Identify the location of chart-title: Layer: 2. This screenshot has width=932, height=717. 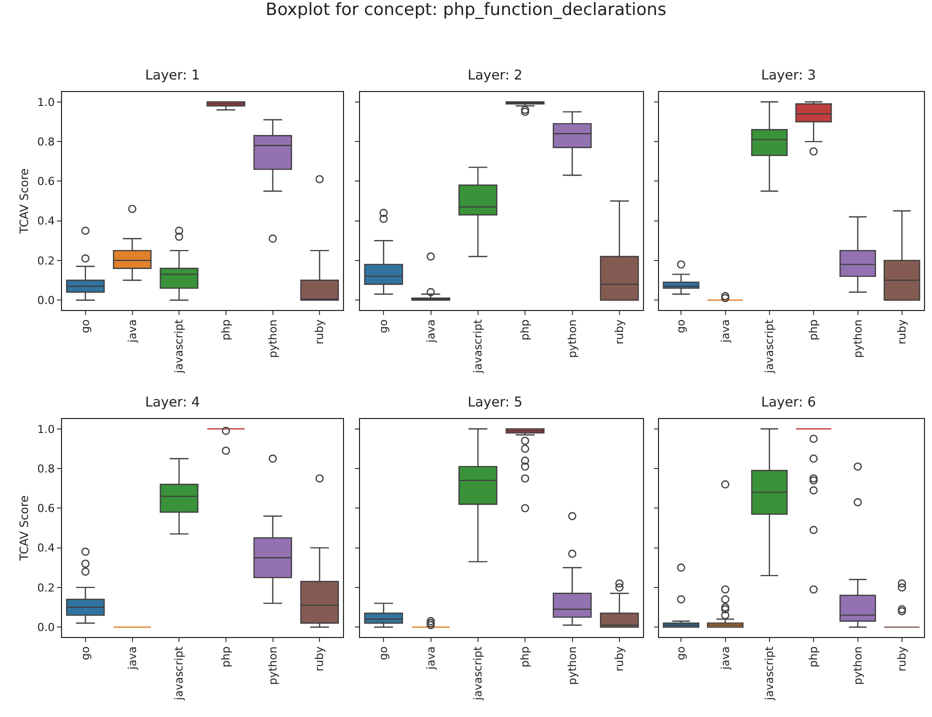
(495, 75).